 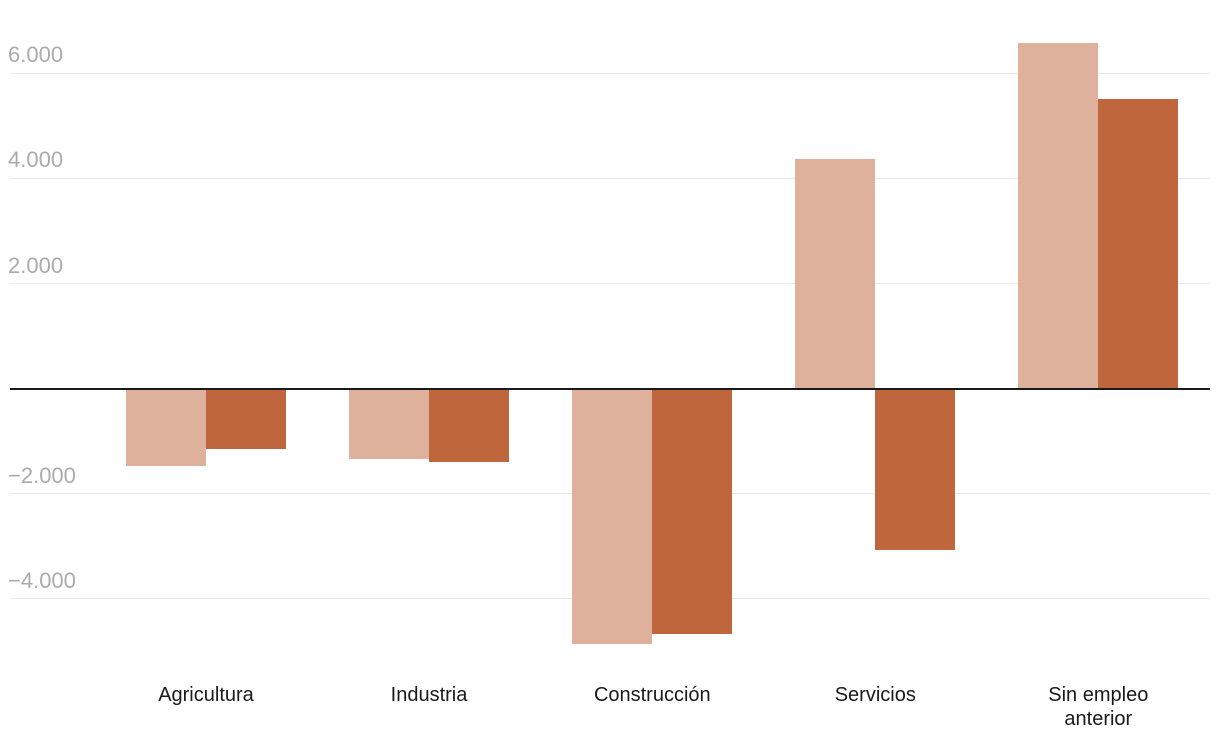 I want to click on y-axis-tick-label: 6.000, so click(x=36, y=55).